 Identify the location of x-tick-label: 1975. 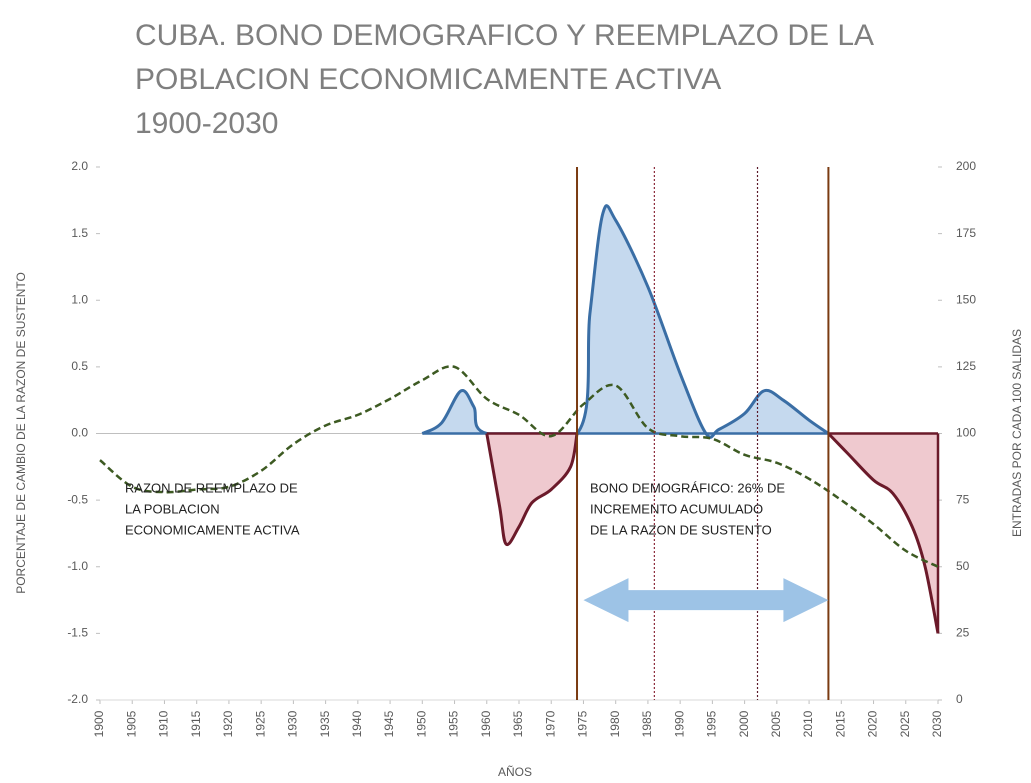
(583, 723).